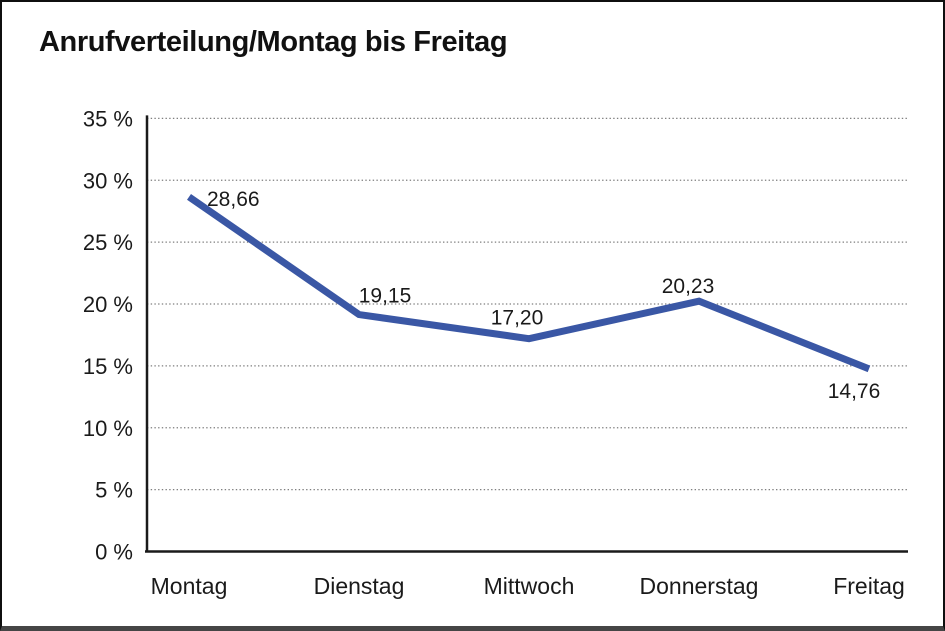  Describe the element at coordinates (114, 552) in the screenshot. I see `y-tick-label: 0 %` at that location.